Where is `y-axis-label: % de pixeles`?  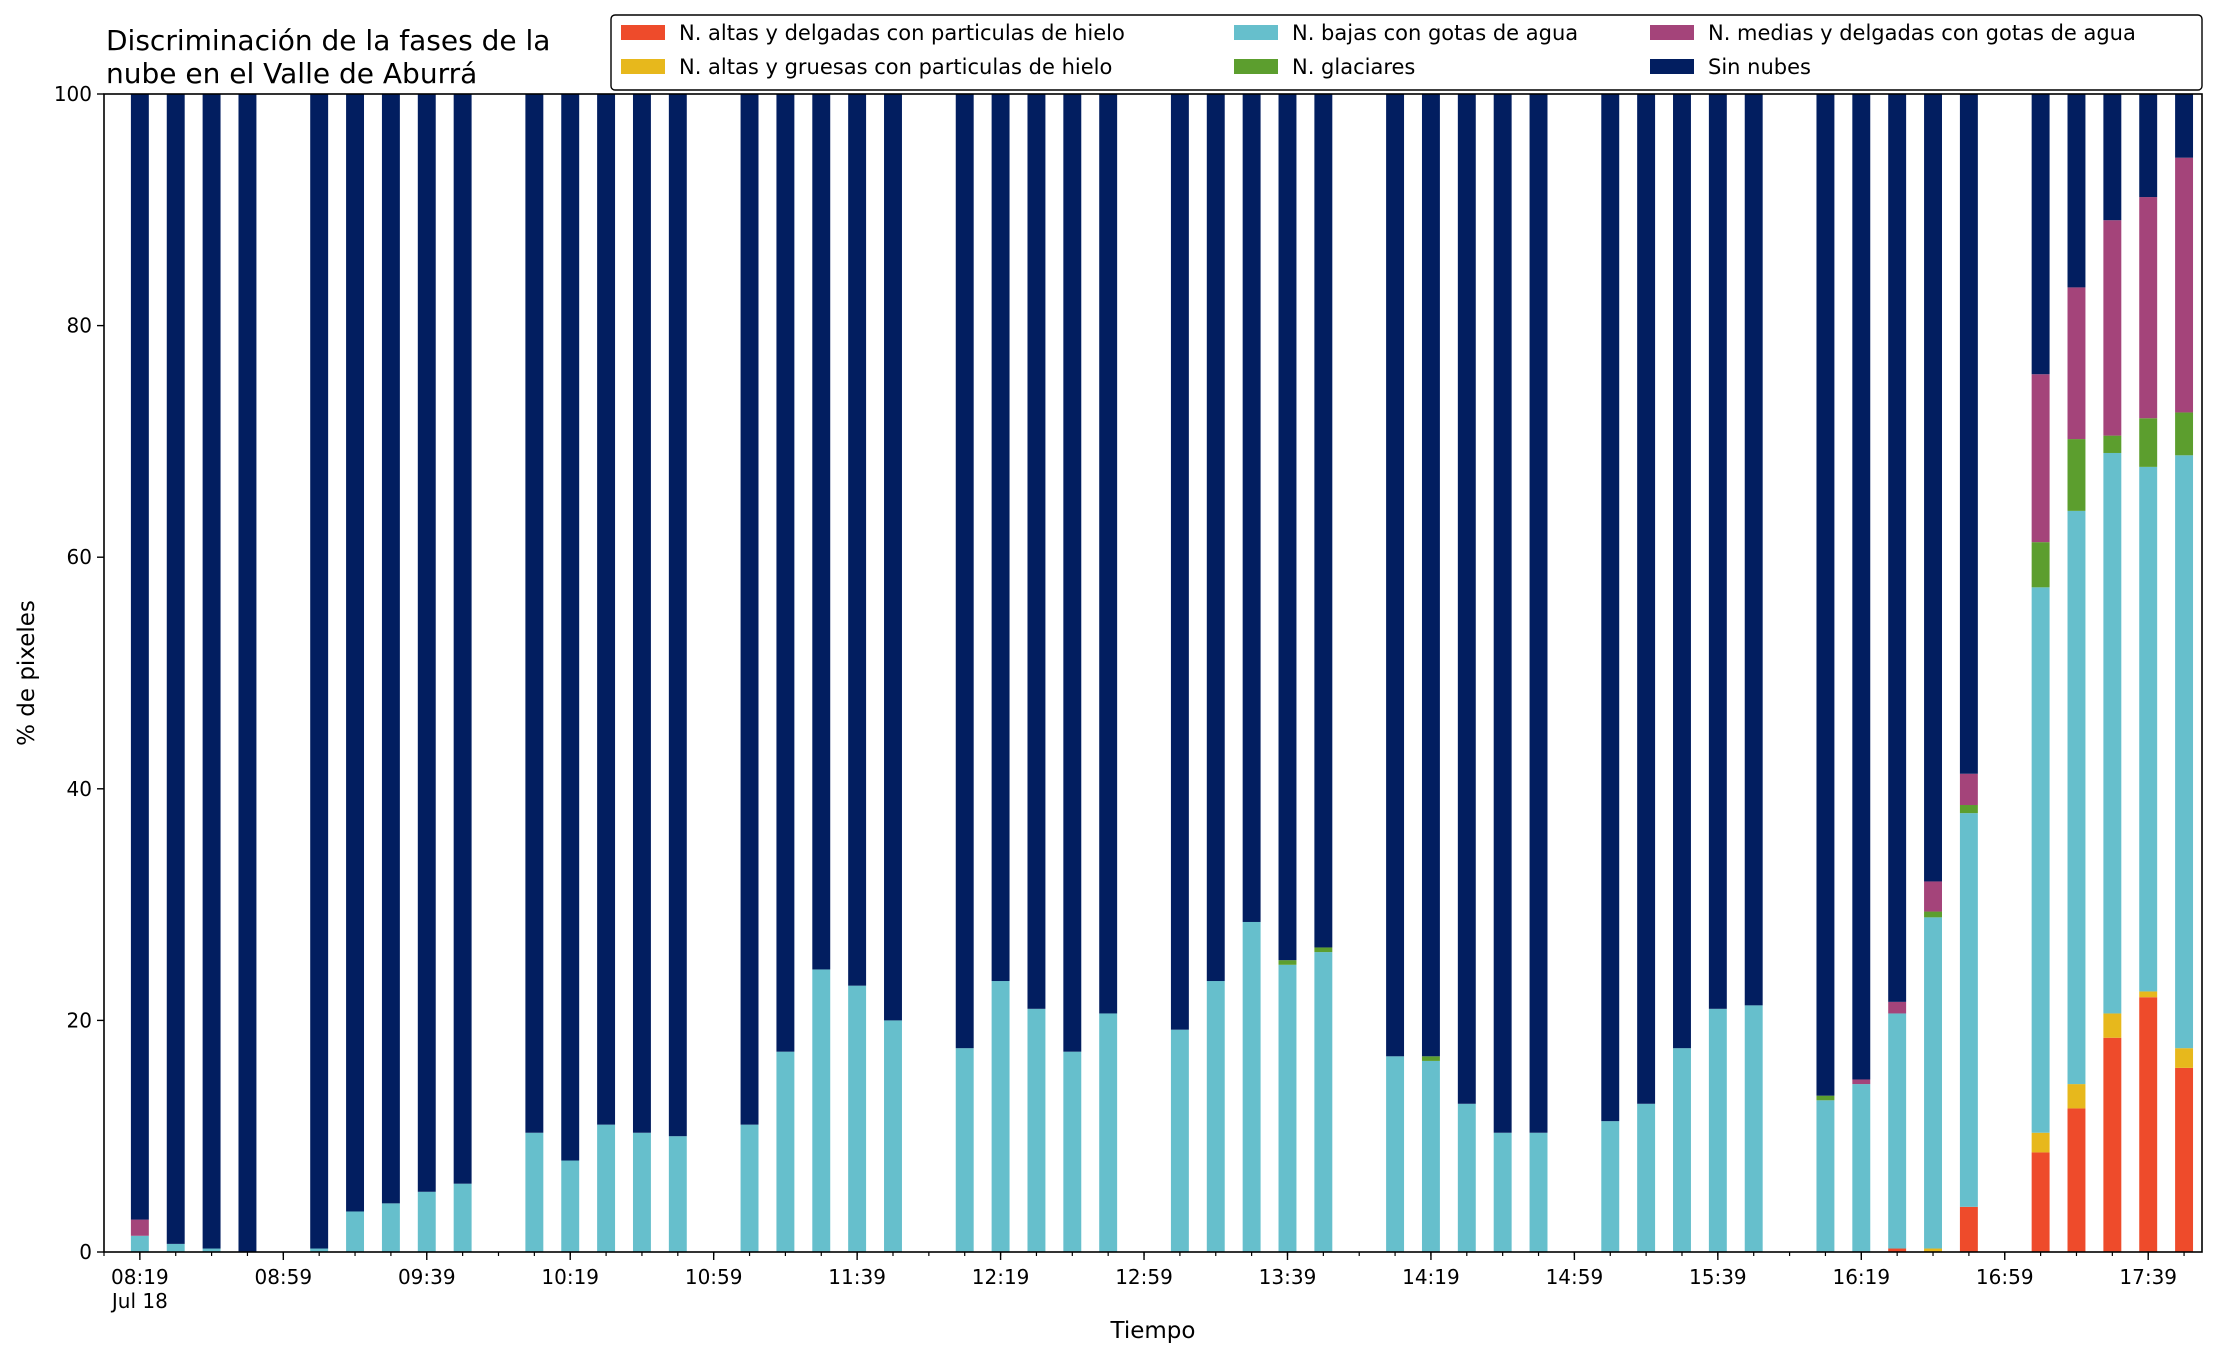
y-axis-label: % de pixeles is located at coordinates (27, 673).